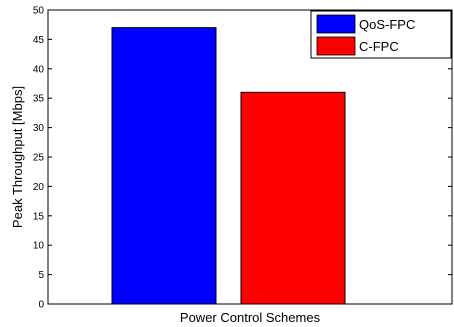 This screenshot has width=454, height=327. What do you see at coordinates (39, 128) in the screenshot?
I see `y-tick-label: 30` at bounding box center [39, 128].